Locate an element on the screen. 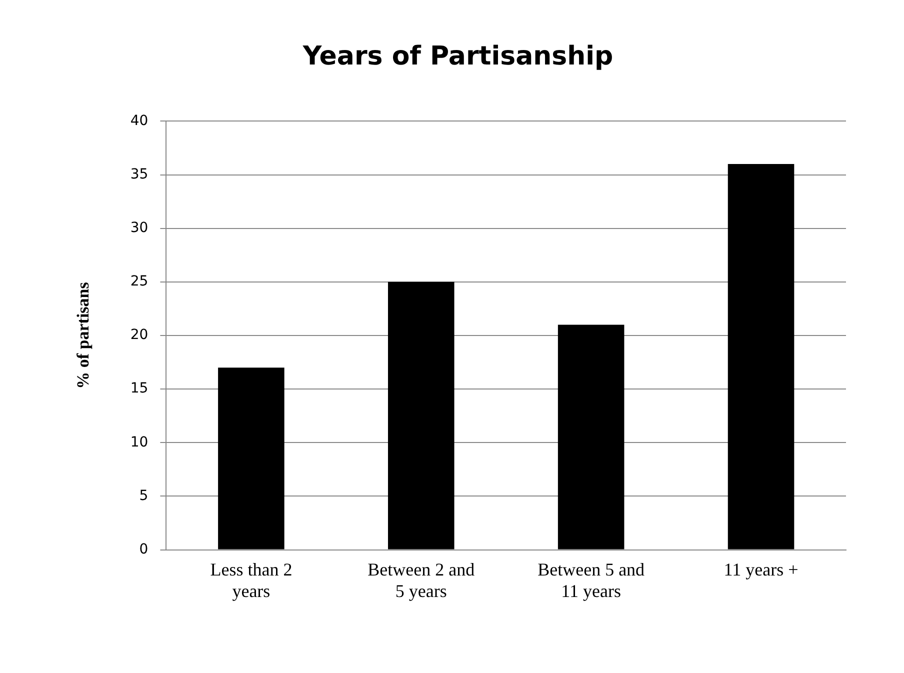  y-tick-label: 20 is located at coordinates (139, 335).